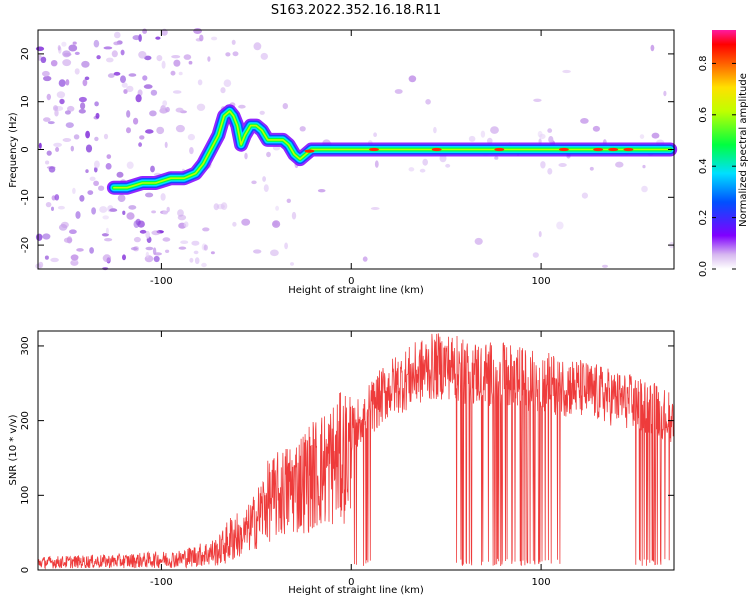 This screenshot has width=750, height=600. I want to click on snr-x-tick-label: 100, so click(541, 582).